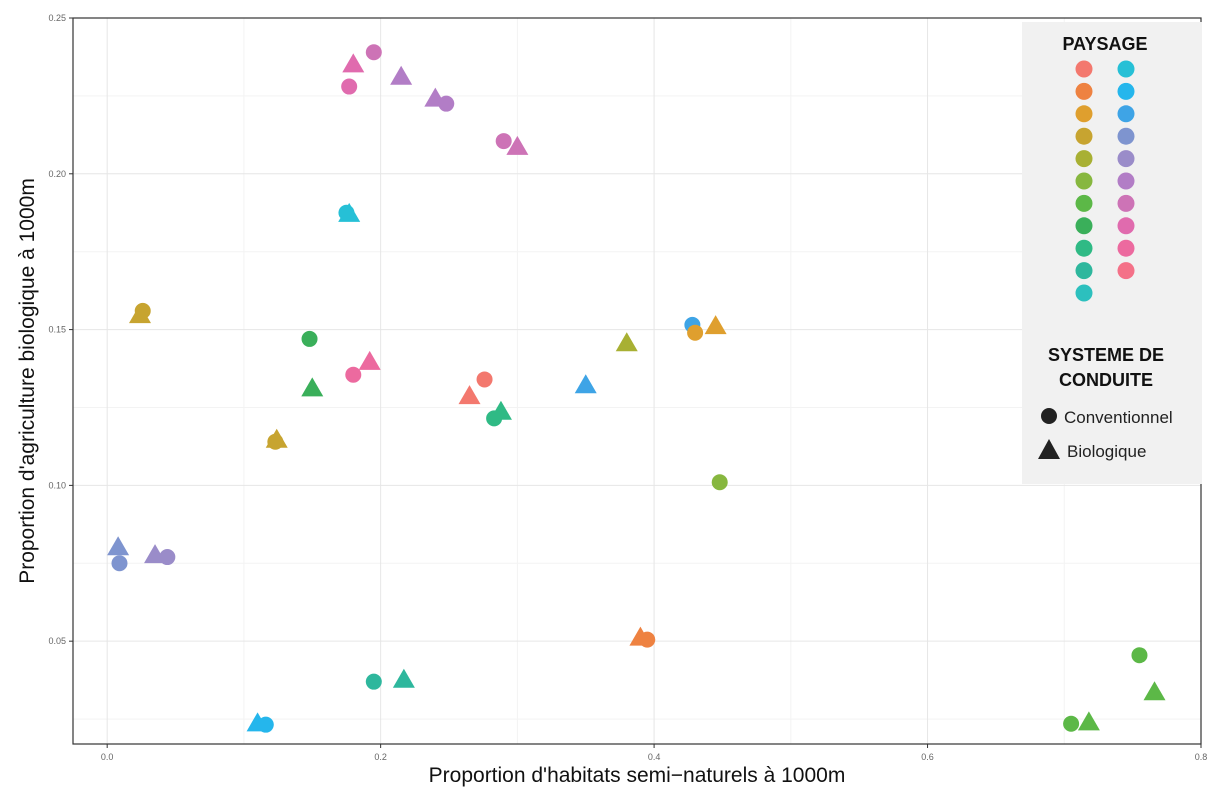 The width and height of the screenshot is (1208, 792). What do you see at coordinates (57, 485) in the screenshot?
I see `y-tick-label: 0.10` at bounding box center [57, 485].